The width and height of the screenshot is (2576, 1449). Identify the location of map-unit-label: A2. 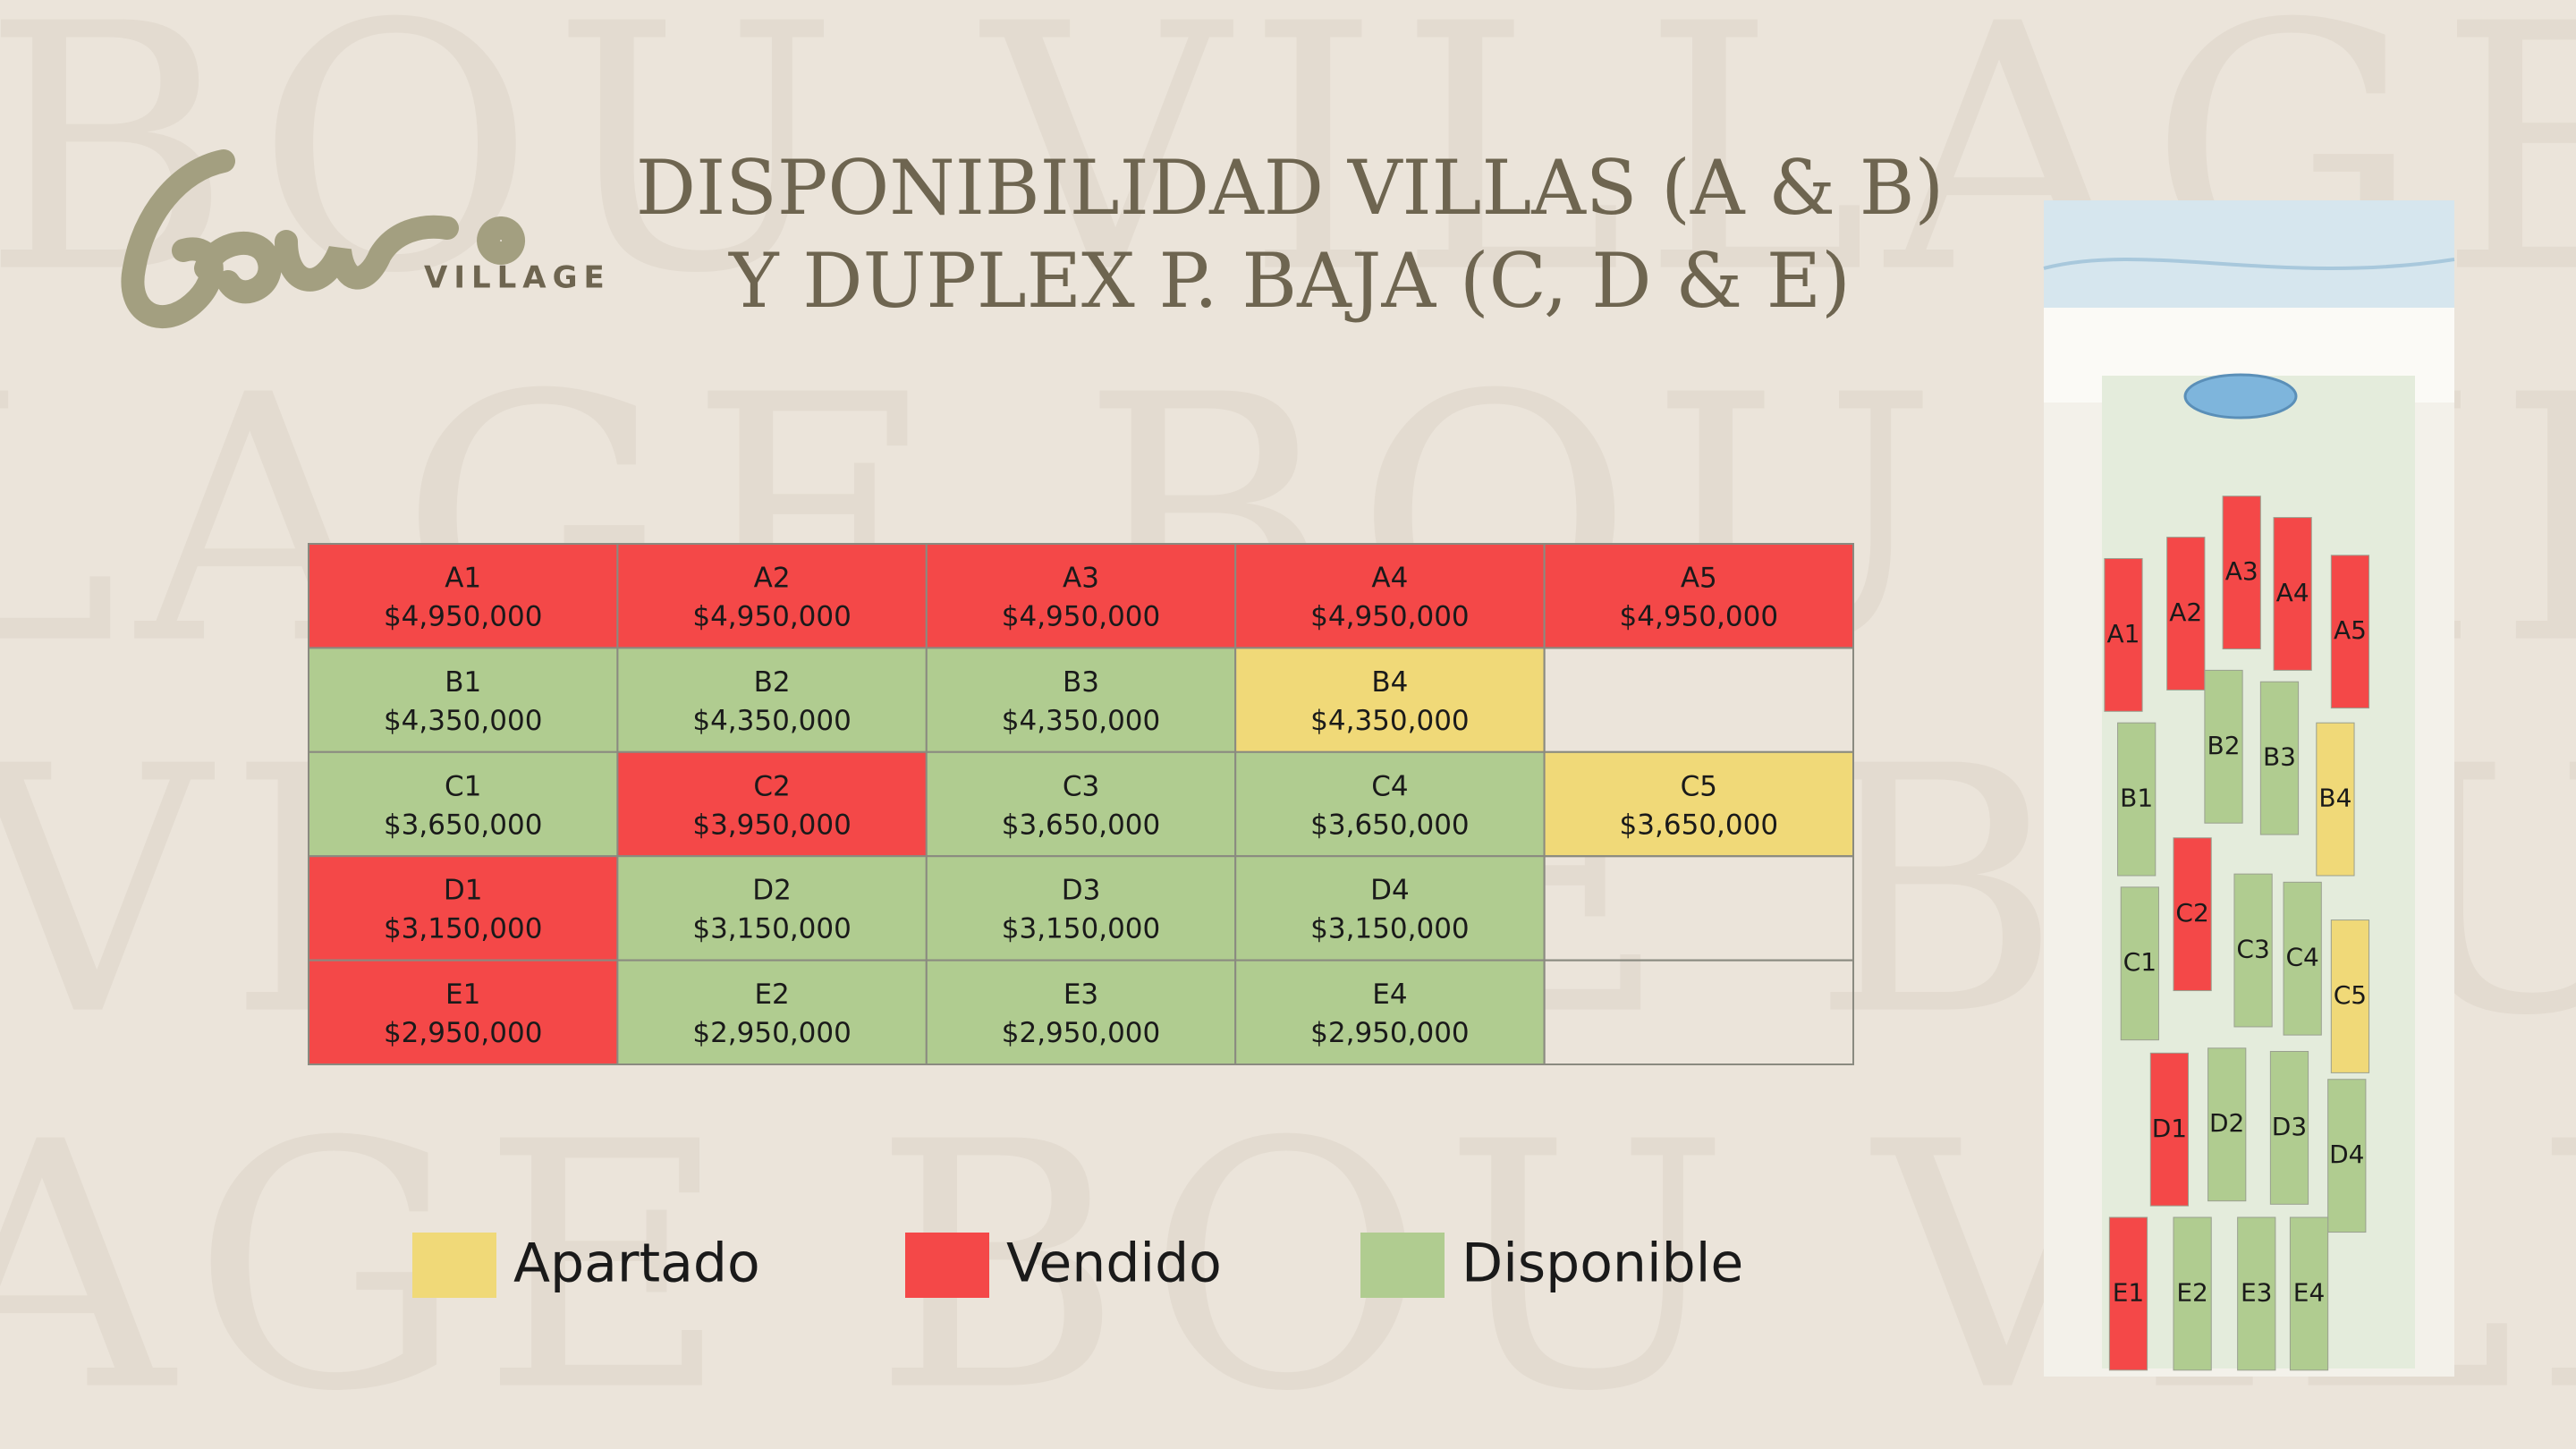
(2185, 612).